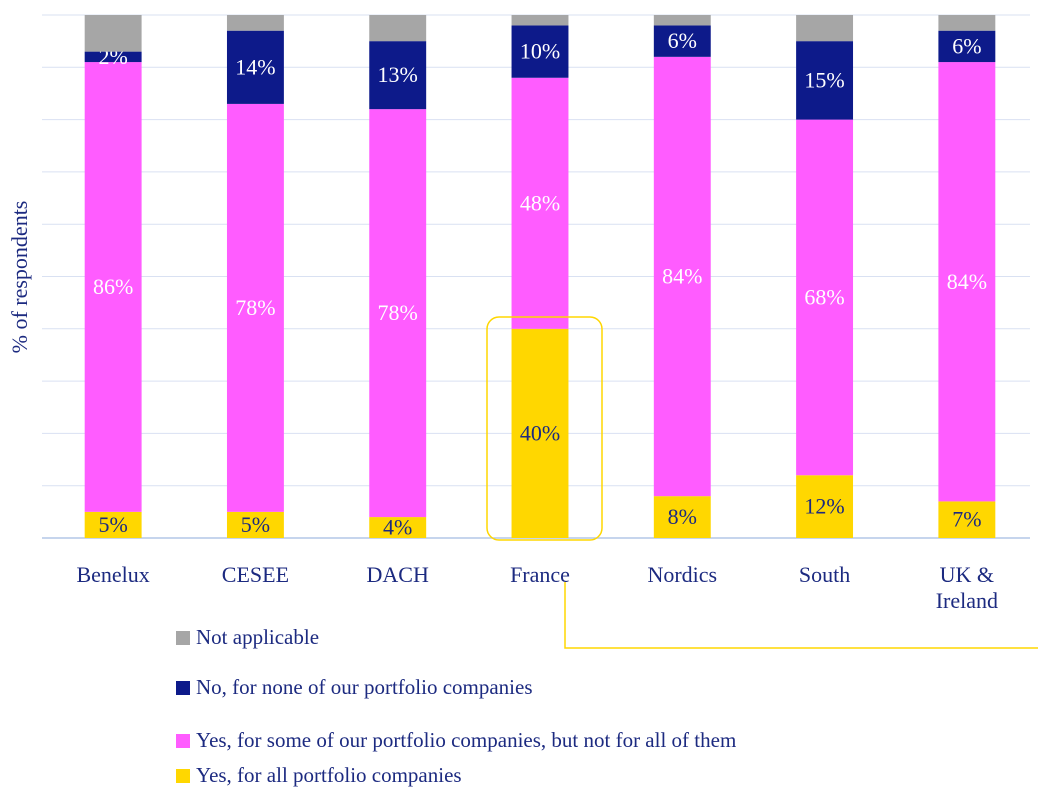 This screenshot has height=788, width=1038. I want to click on data-label: 12%, so click(824, 506).